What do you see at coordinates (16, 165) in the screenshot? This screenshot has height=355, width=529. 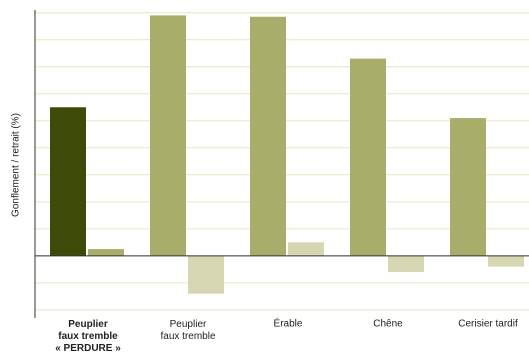 I see `y-axis-label: Gonflement / retrait (%)` at bounding box center [16, 165].